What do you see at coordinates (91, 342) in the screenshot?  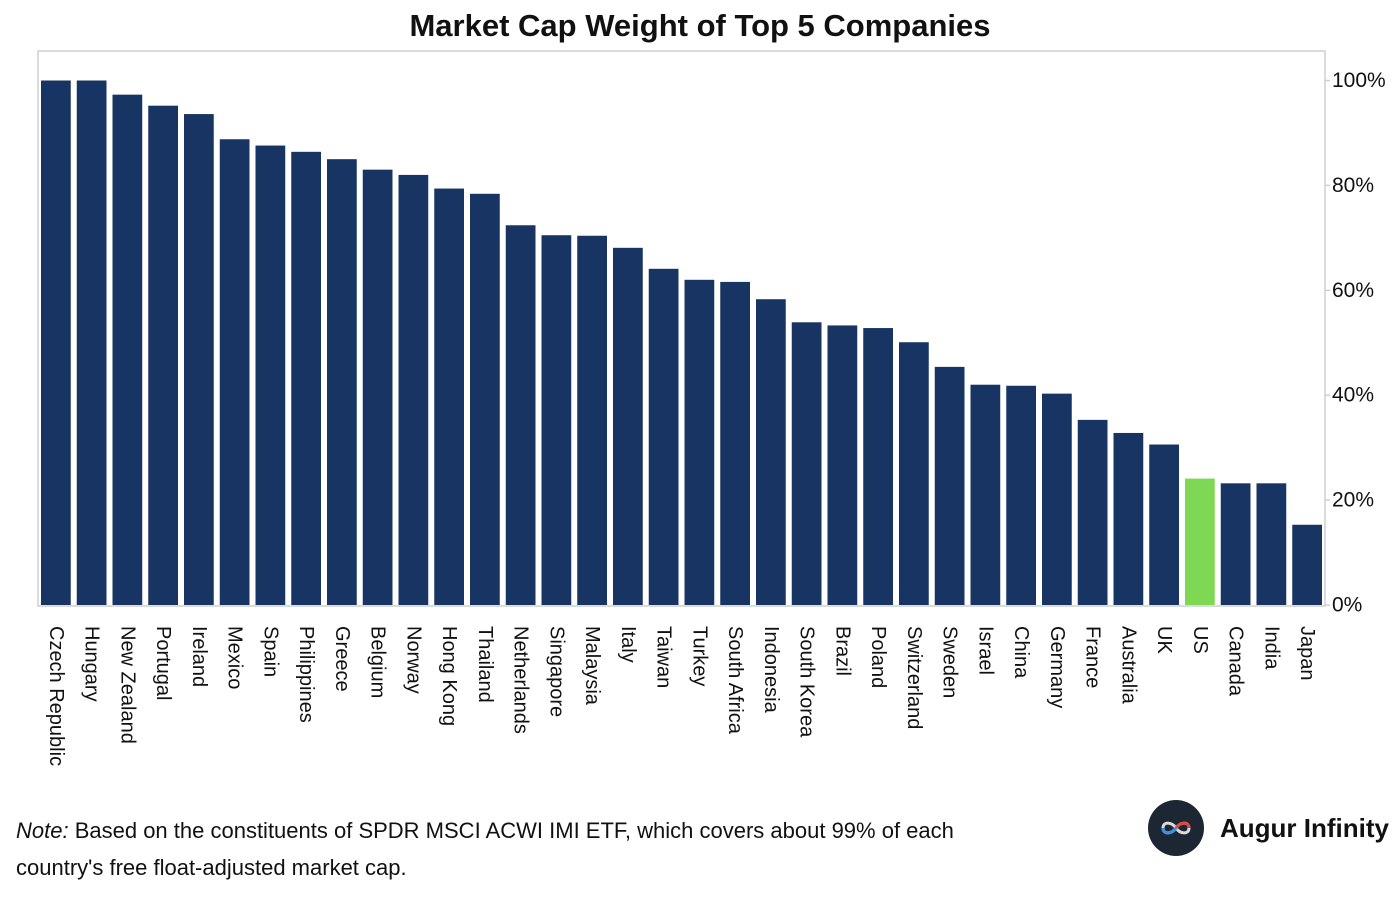 I see `bar-hungary` at bounding box center [91, 342].